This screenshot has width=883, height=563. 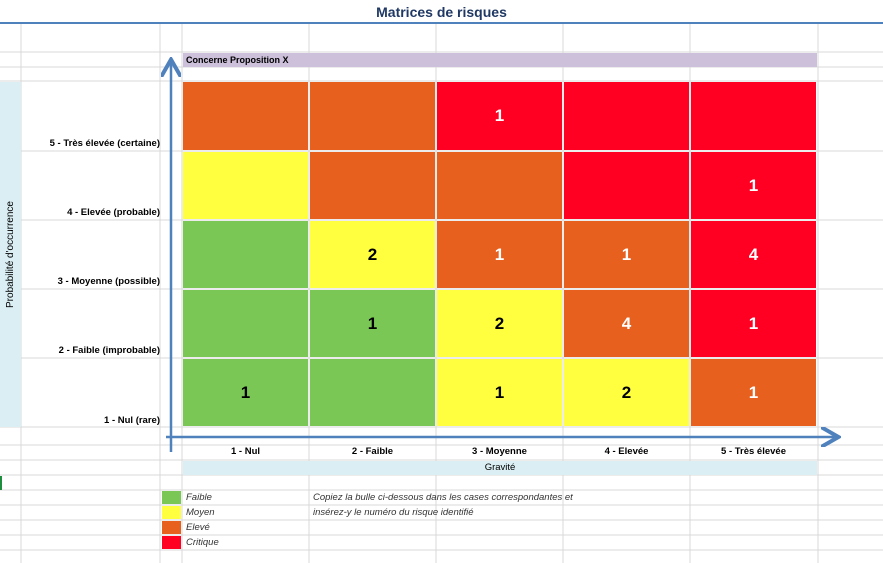 I want to click on legend-label-faible: Faible, so click(x=199, y=497).